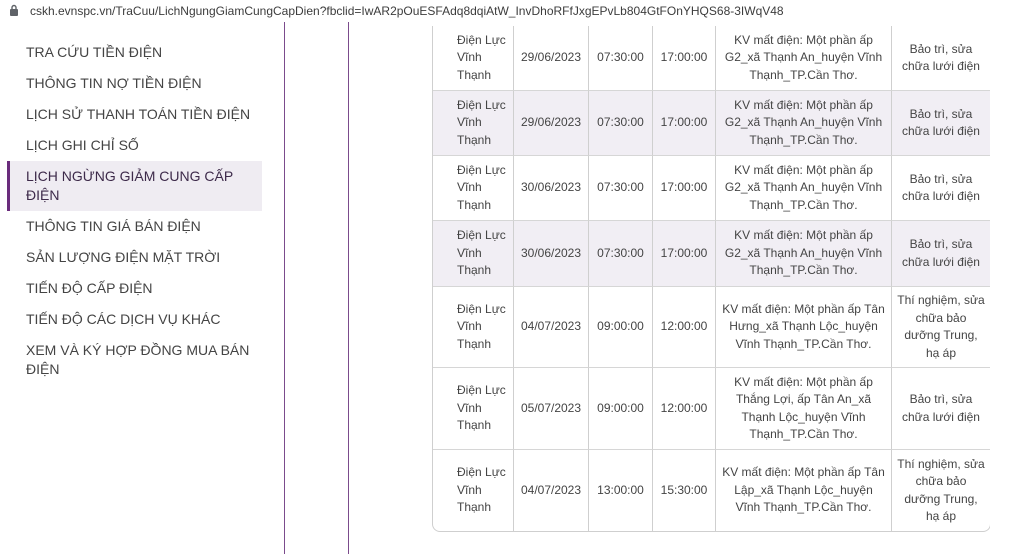 This screenshot has width=1024, height=554. Describe the element at coordinates (123, 257) in the screenshot. I see `menu-item: SẢN LƯỢNG ĐIỆN MẶT TRỜI` at that location.